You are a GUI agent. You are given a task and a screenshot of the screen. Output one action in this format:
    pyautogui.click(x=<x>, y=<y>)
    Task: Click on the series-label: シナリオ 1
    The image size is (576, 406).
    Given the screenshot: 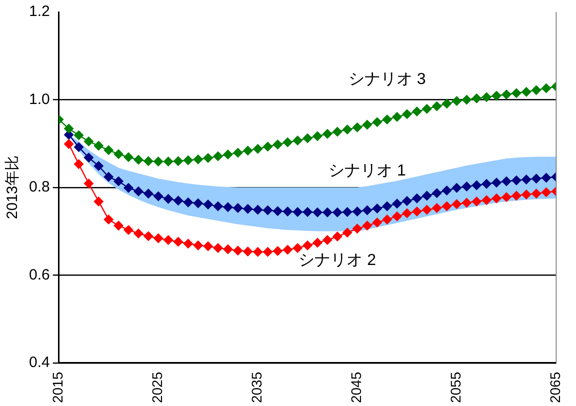 What is the action you would take?
    pyautogui.click(x=367, y=171)
    